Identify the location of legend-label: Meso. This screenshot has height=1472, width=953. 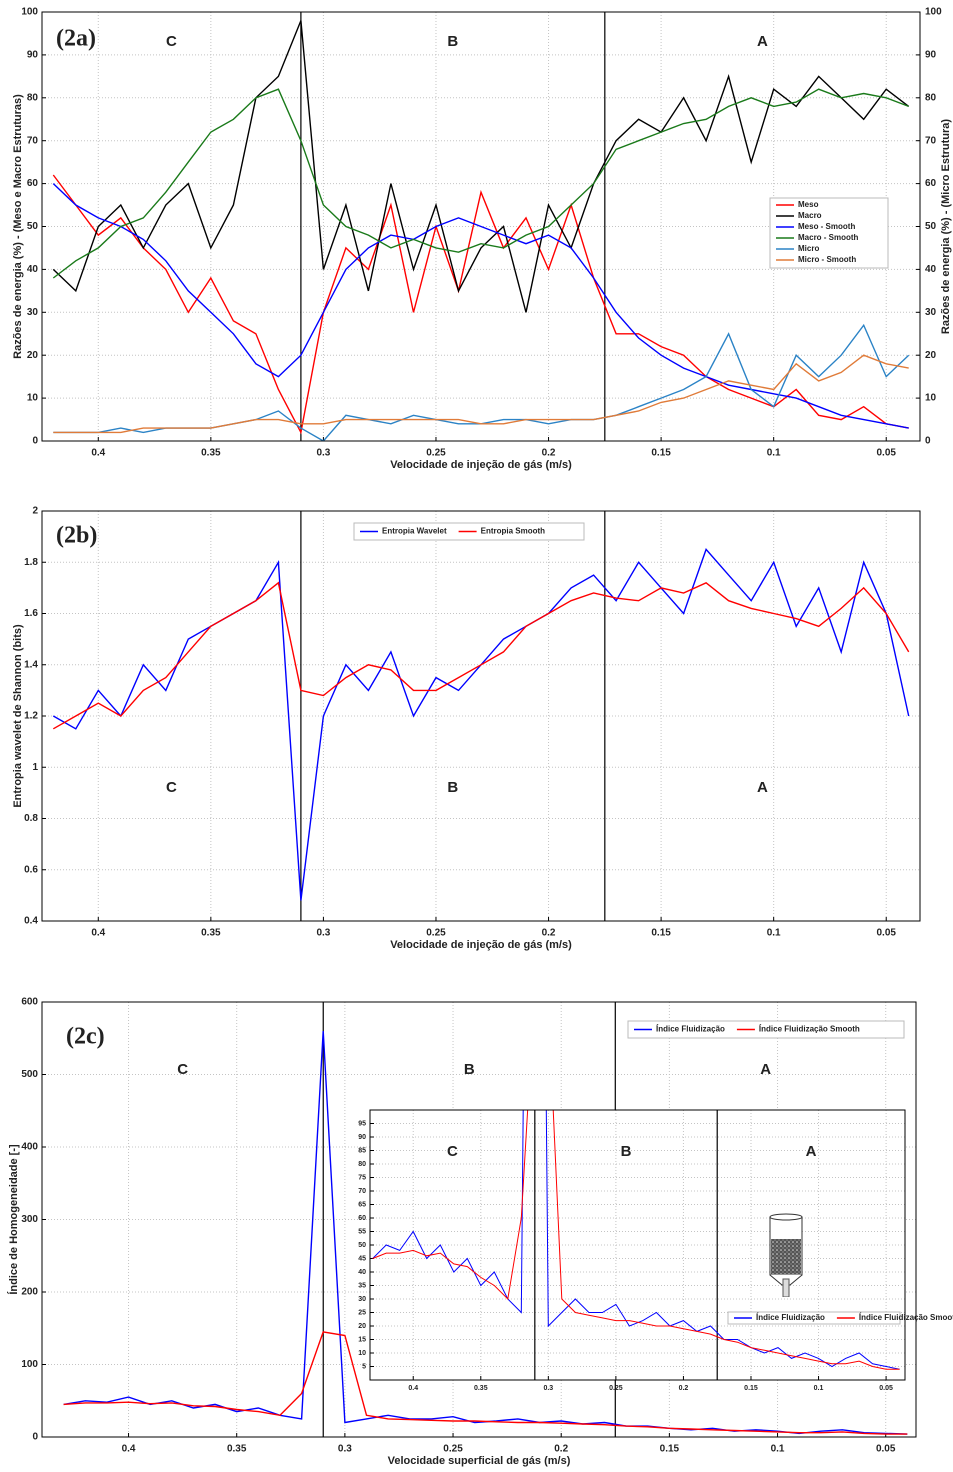
(808, 204).